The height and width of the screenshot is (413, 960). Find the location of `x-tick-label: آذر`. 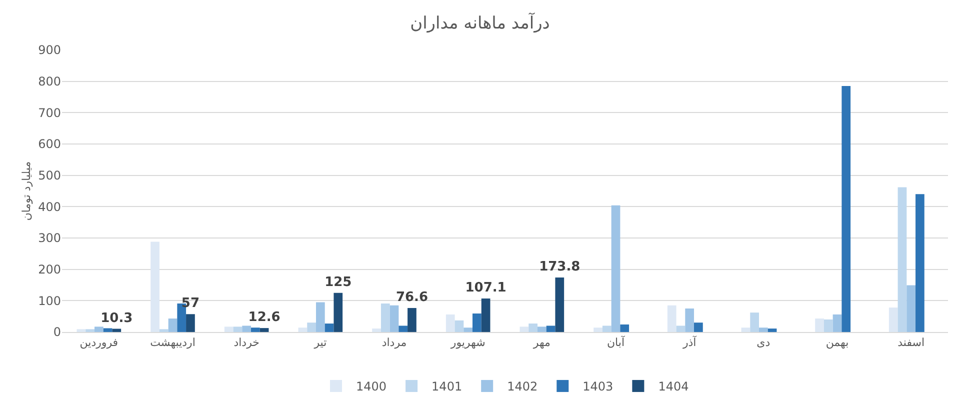

x-tick-label: آذر is located at coordinates (690, 342).